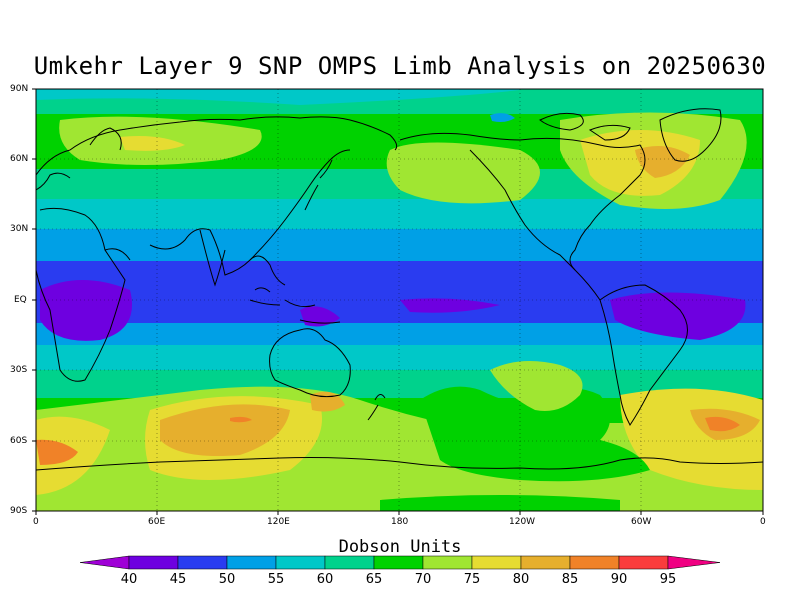 This screenshot has width=800, height=600. Describe the element at coordinates (472, 579) in the screenshot. I see `colorbar-label: 75` at that location.